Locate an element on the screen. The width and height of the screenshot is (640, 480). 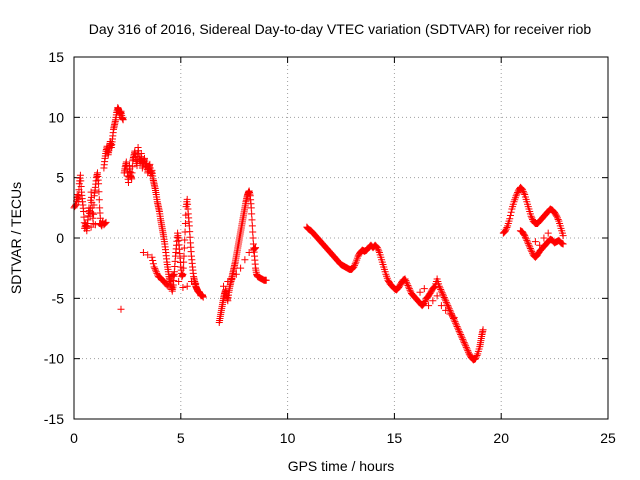
x-tick-labels: 0 5 10 15 20 25 is located at coordinates (343, 438).